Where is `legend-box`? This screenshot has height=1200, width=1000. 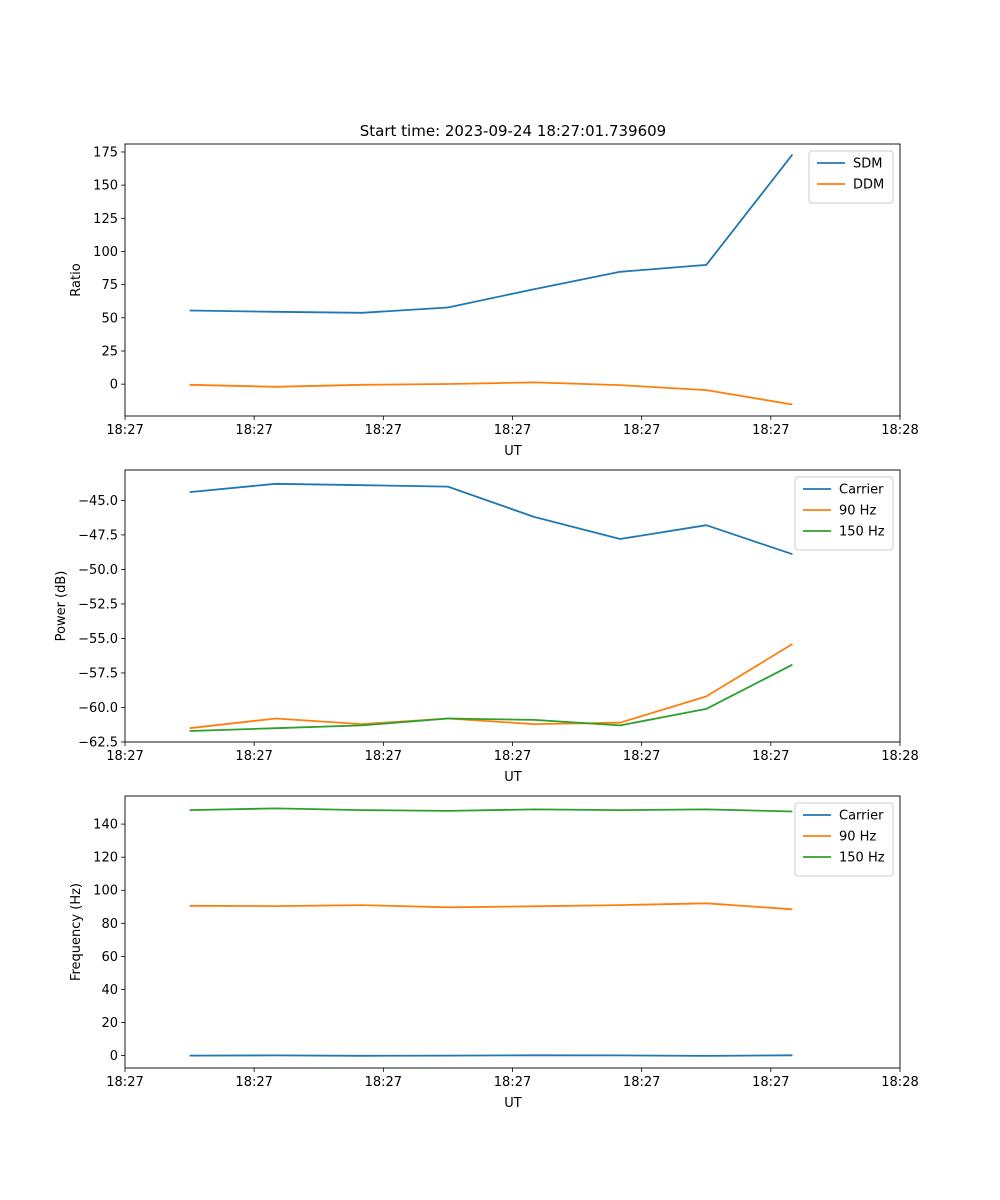
legend-box is located at coordinates (851, 177).